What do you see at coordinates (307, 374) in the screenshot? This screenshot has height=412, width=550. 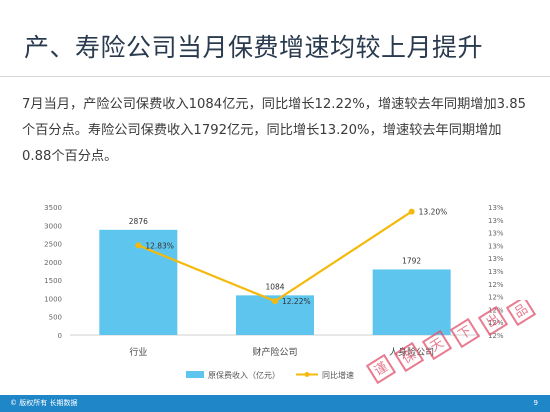 I see `legend-line-marker` at bounding box center [307, 374].